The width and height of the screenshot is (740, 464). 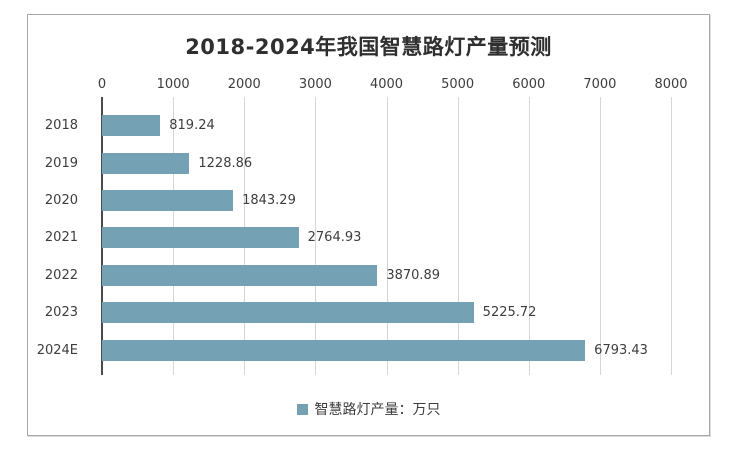 What do you see at coordinates (244, 84) in the screenshot?
I see `x-tick-label: 2000` at bounding box center [244, 84].